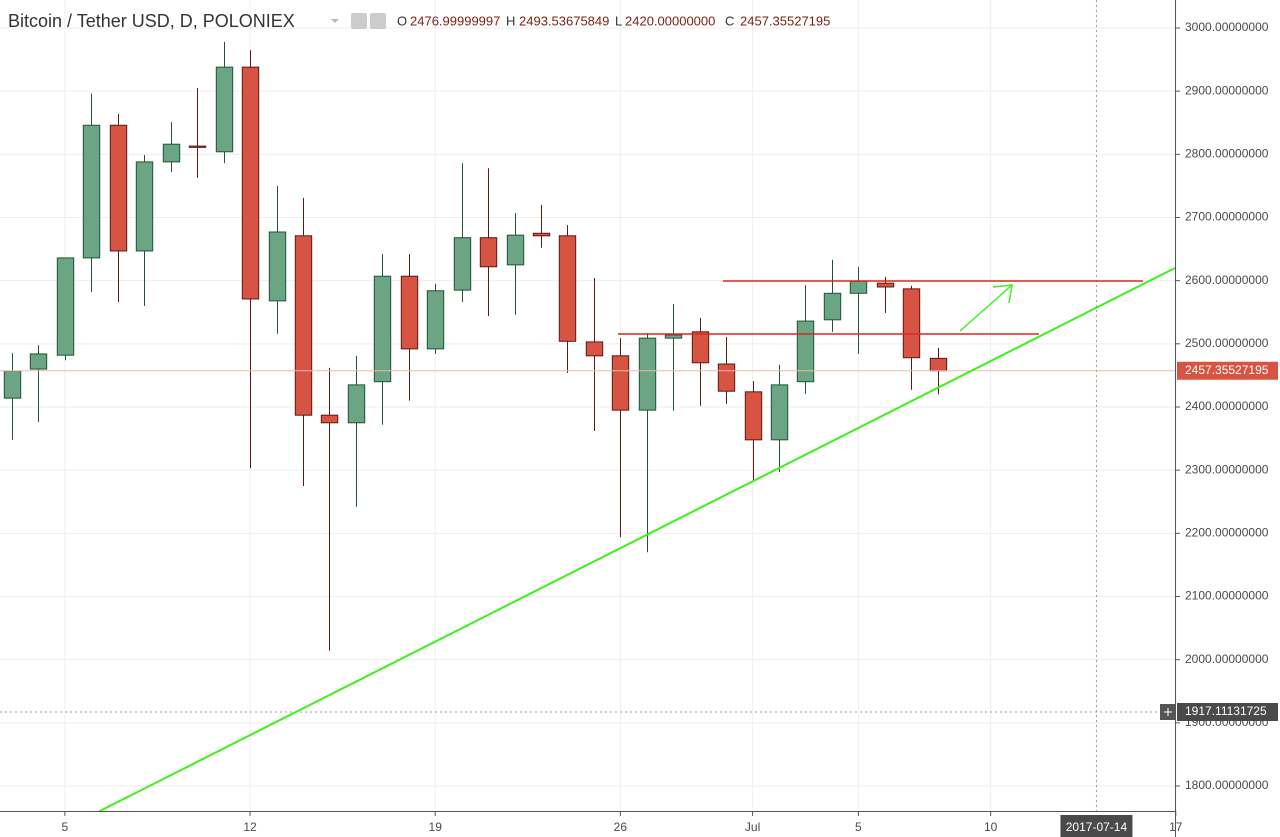 The width and height of the screenshot is (1280, 837). I want to click on y-tick-label: 2100.00000000, so click(1227, 596).